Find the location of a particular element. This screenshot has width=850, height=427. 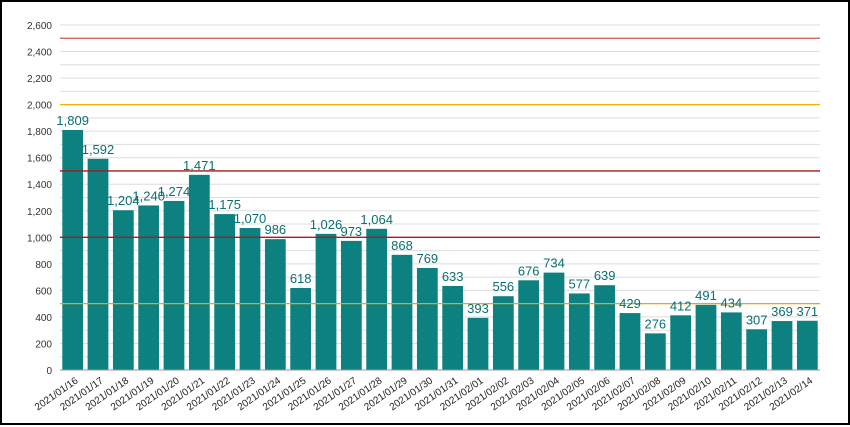

data-label: 1,070 is located at coordinates (250, 218).